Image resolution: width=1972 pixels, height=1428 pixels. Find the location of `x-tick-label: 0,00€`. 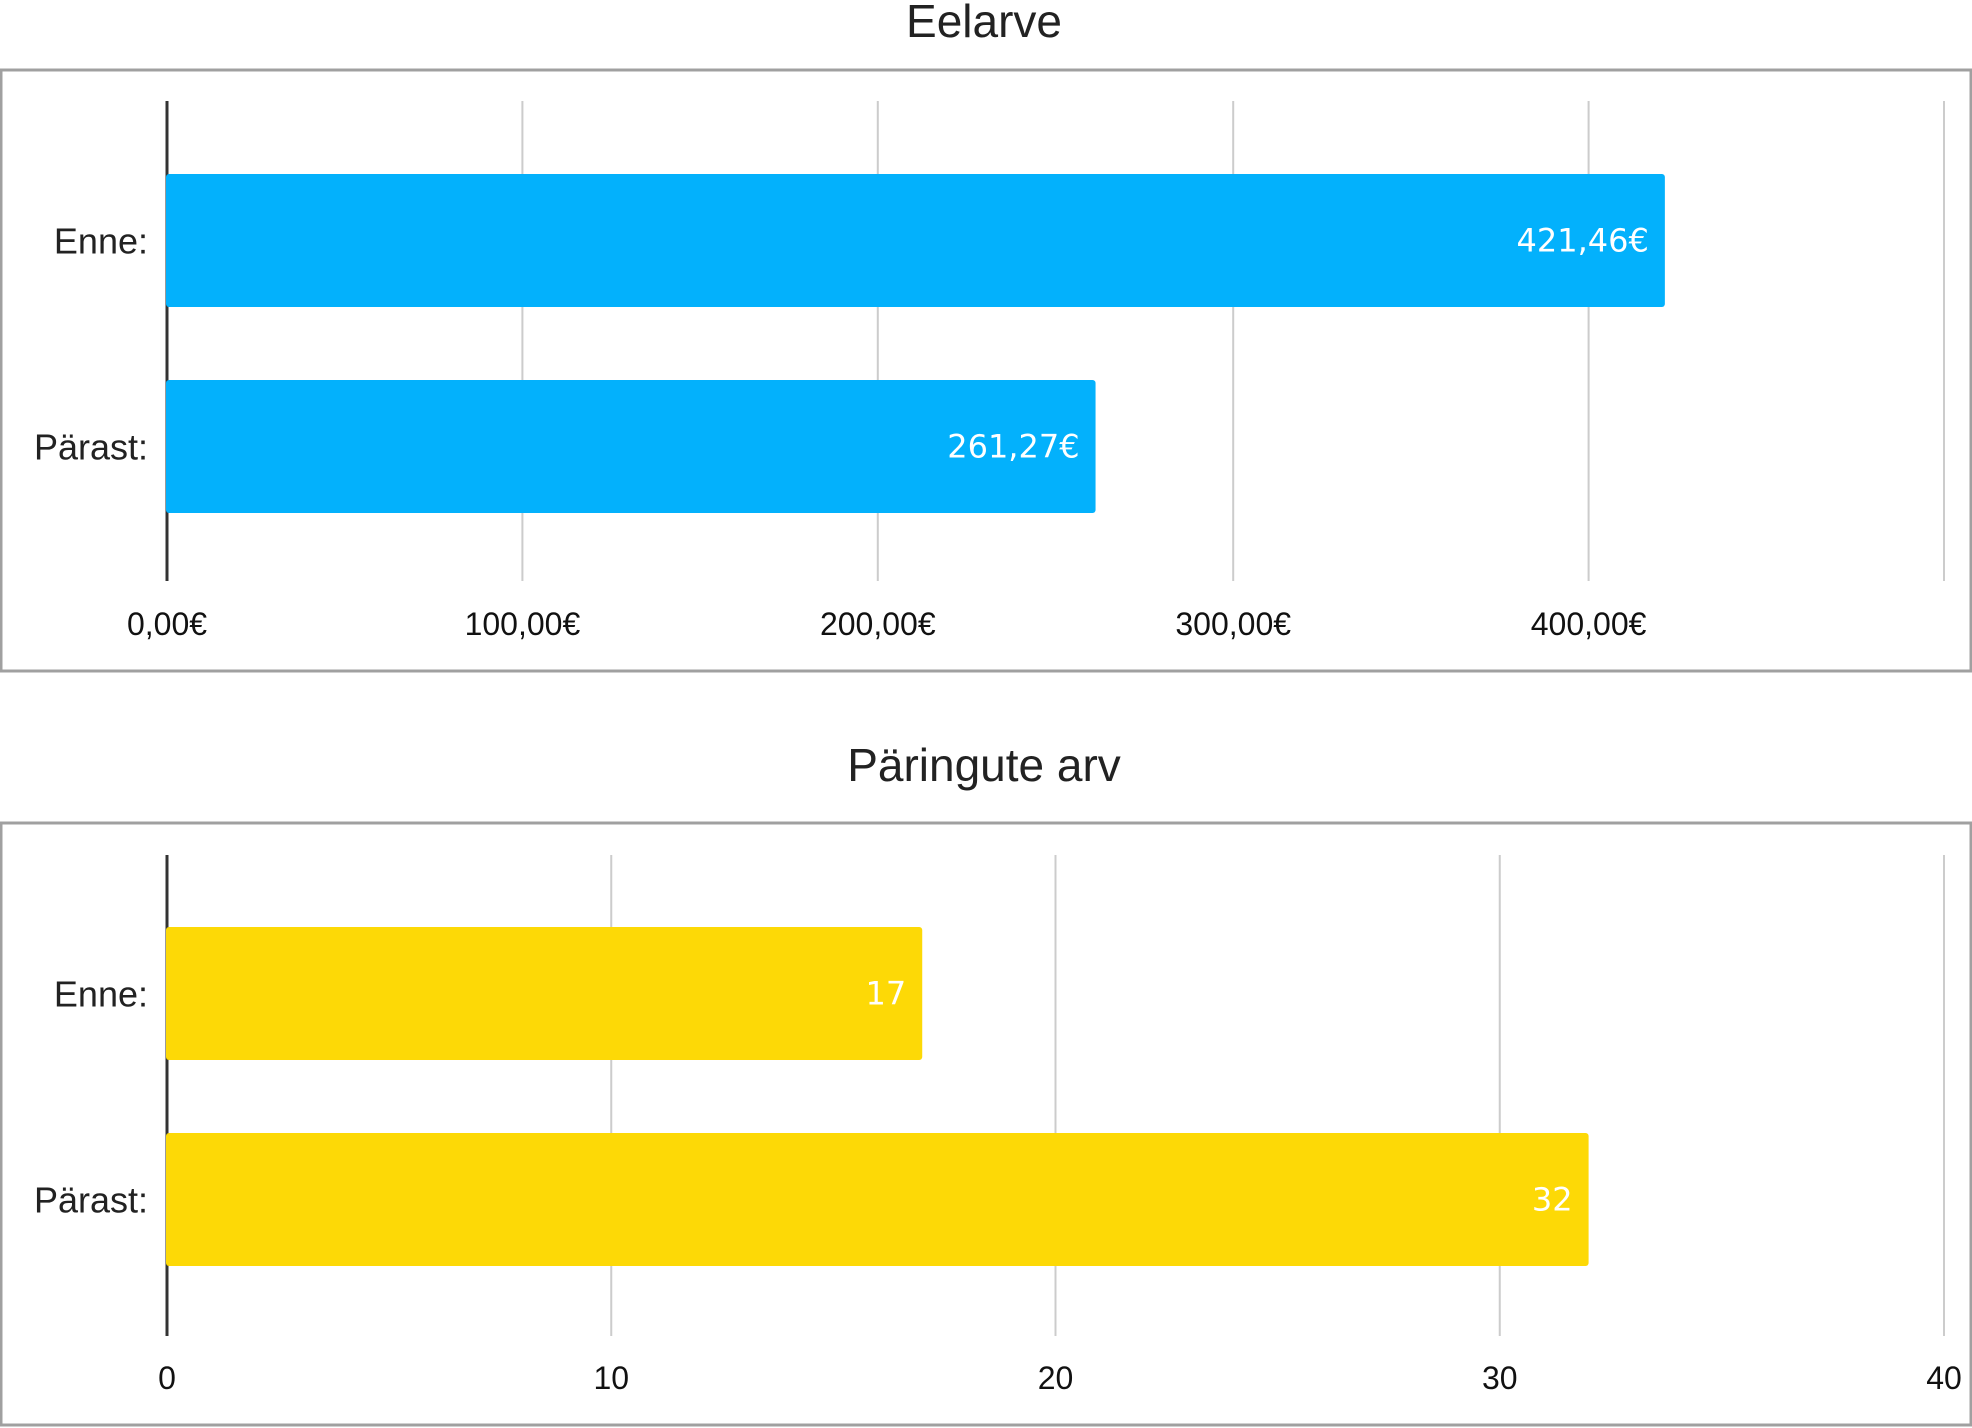

x-tick-label: 0,00€ is located at coordinates (167, 624).